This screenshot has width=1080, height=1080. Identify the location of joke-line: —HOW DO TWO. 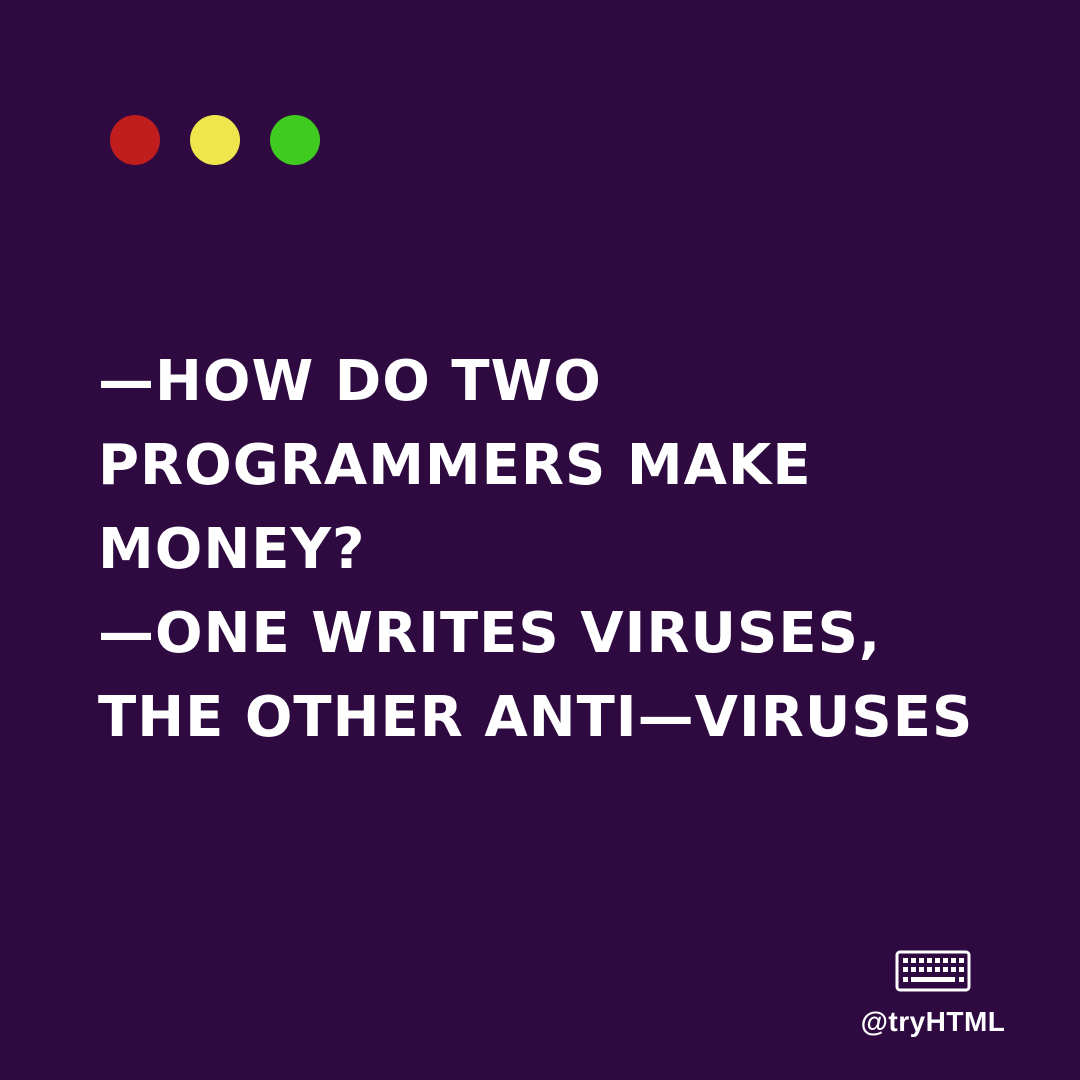
(350, 381).